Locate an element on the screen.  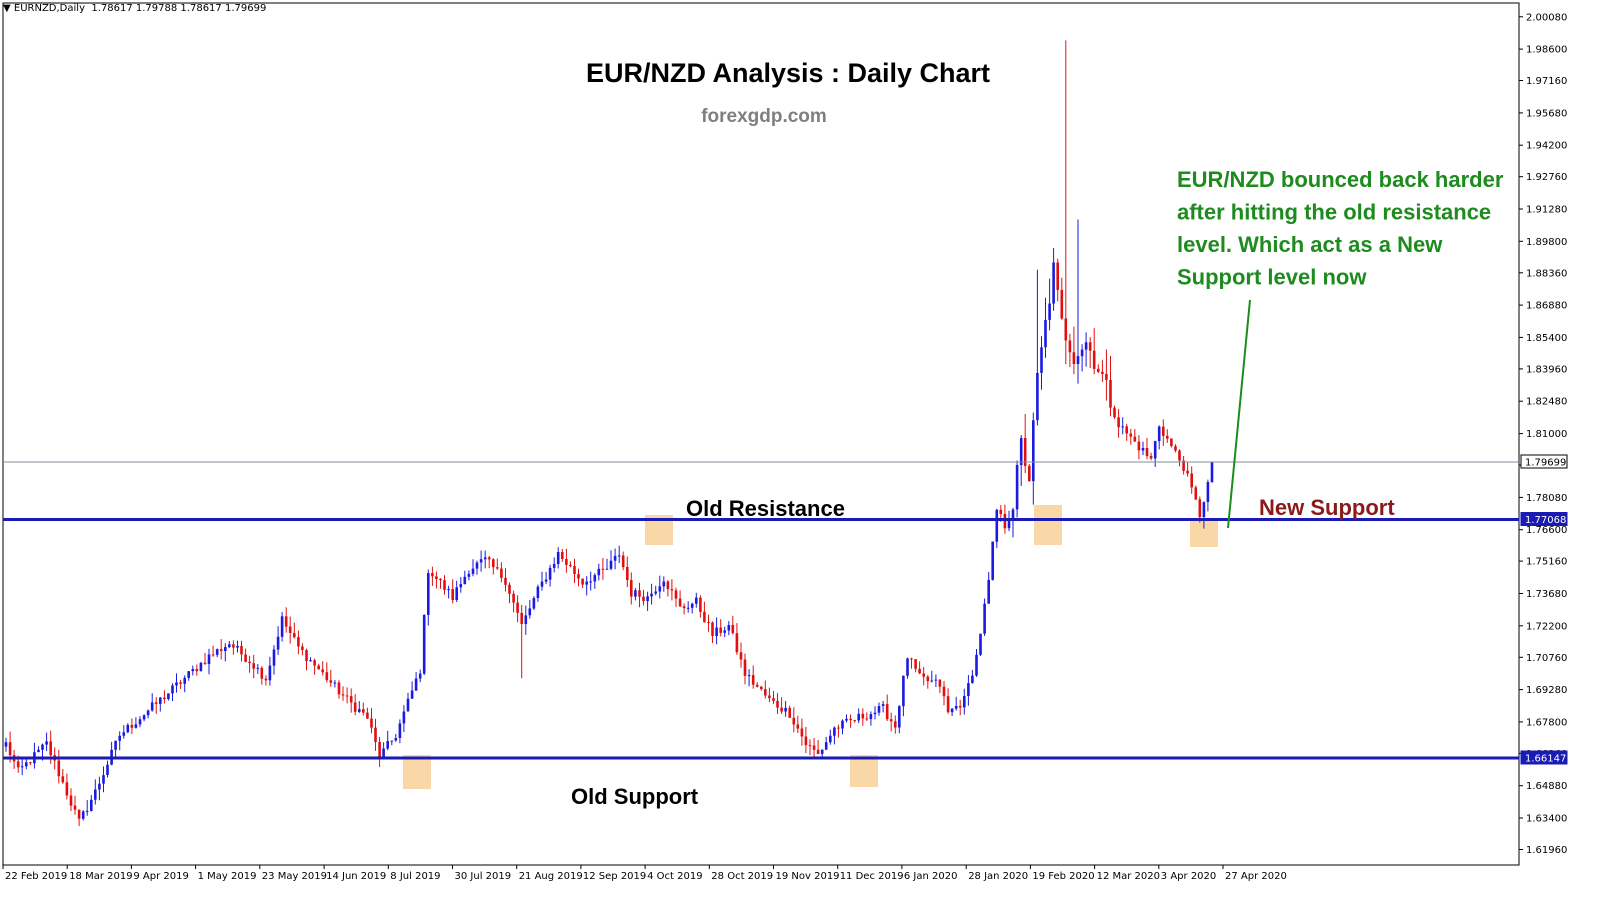
y-tick-label: 1.89800 is located at coordinates (1546, 242).